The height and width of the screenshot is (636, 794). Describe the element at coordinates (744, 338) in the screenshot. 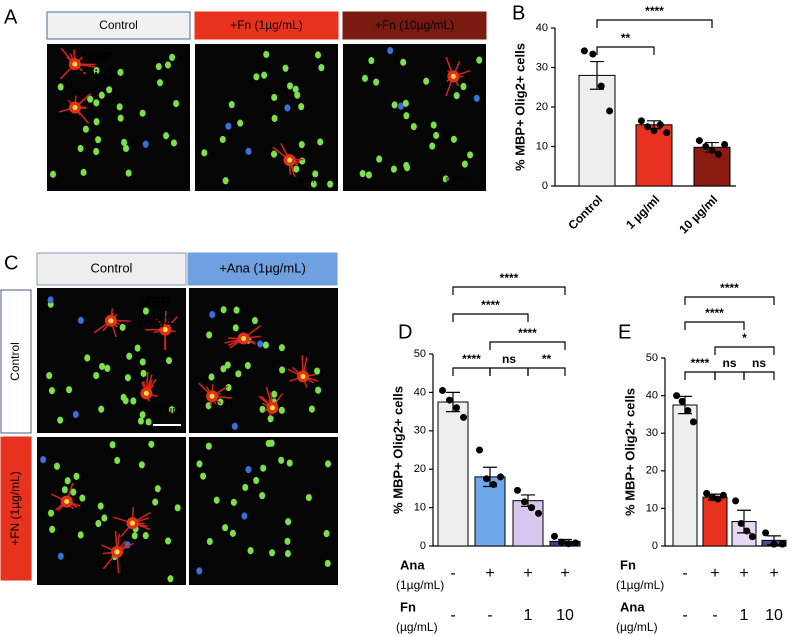

I see `significance-label: *` at that location.